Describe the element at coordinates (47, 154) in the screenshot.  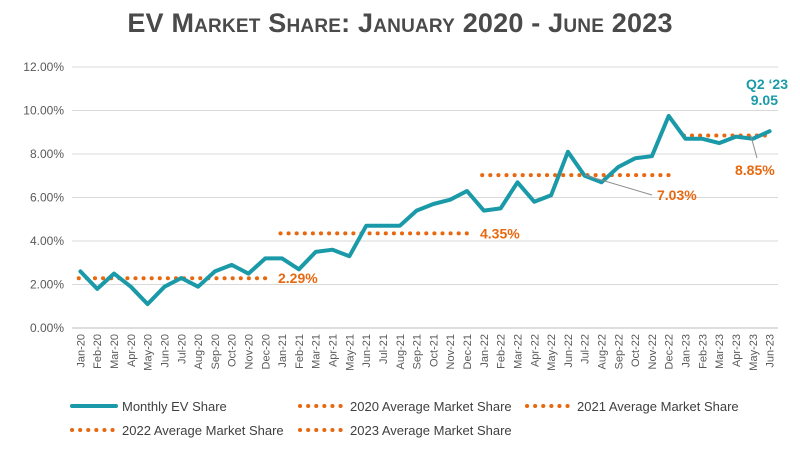
I see `y-tick-label: 8.00%` at that location.